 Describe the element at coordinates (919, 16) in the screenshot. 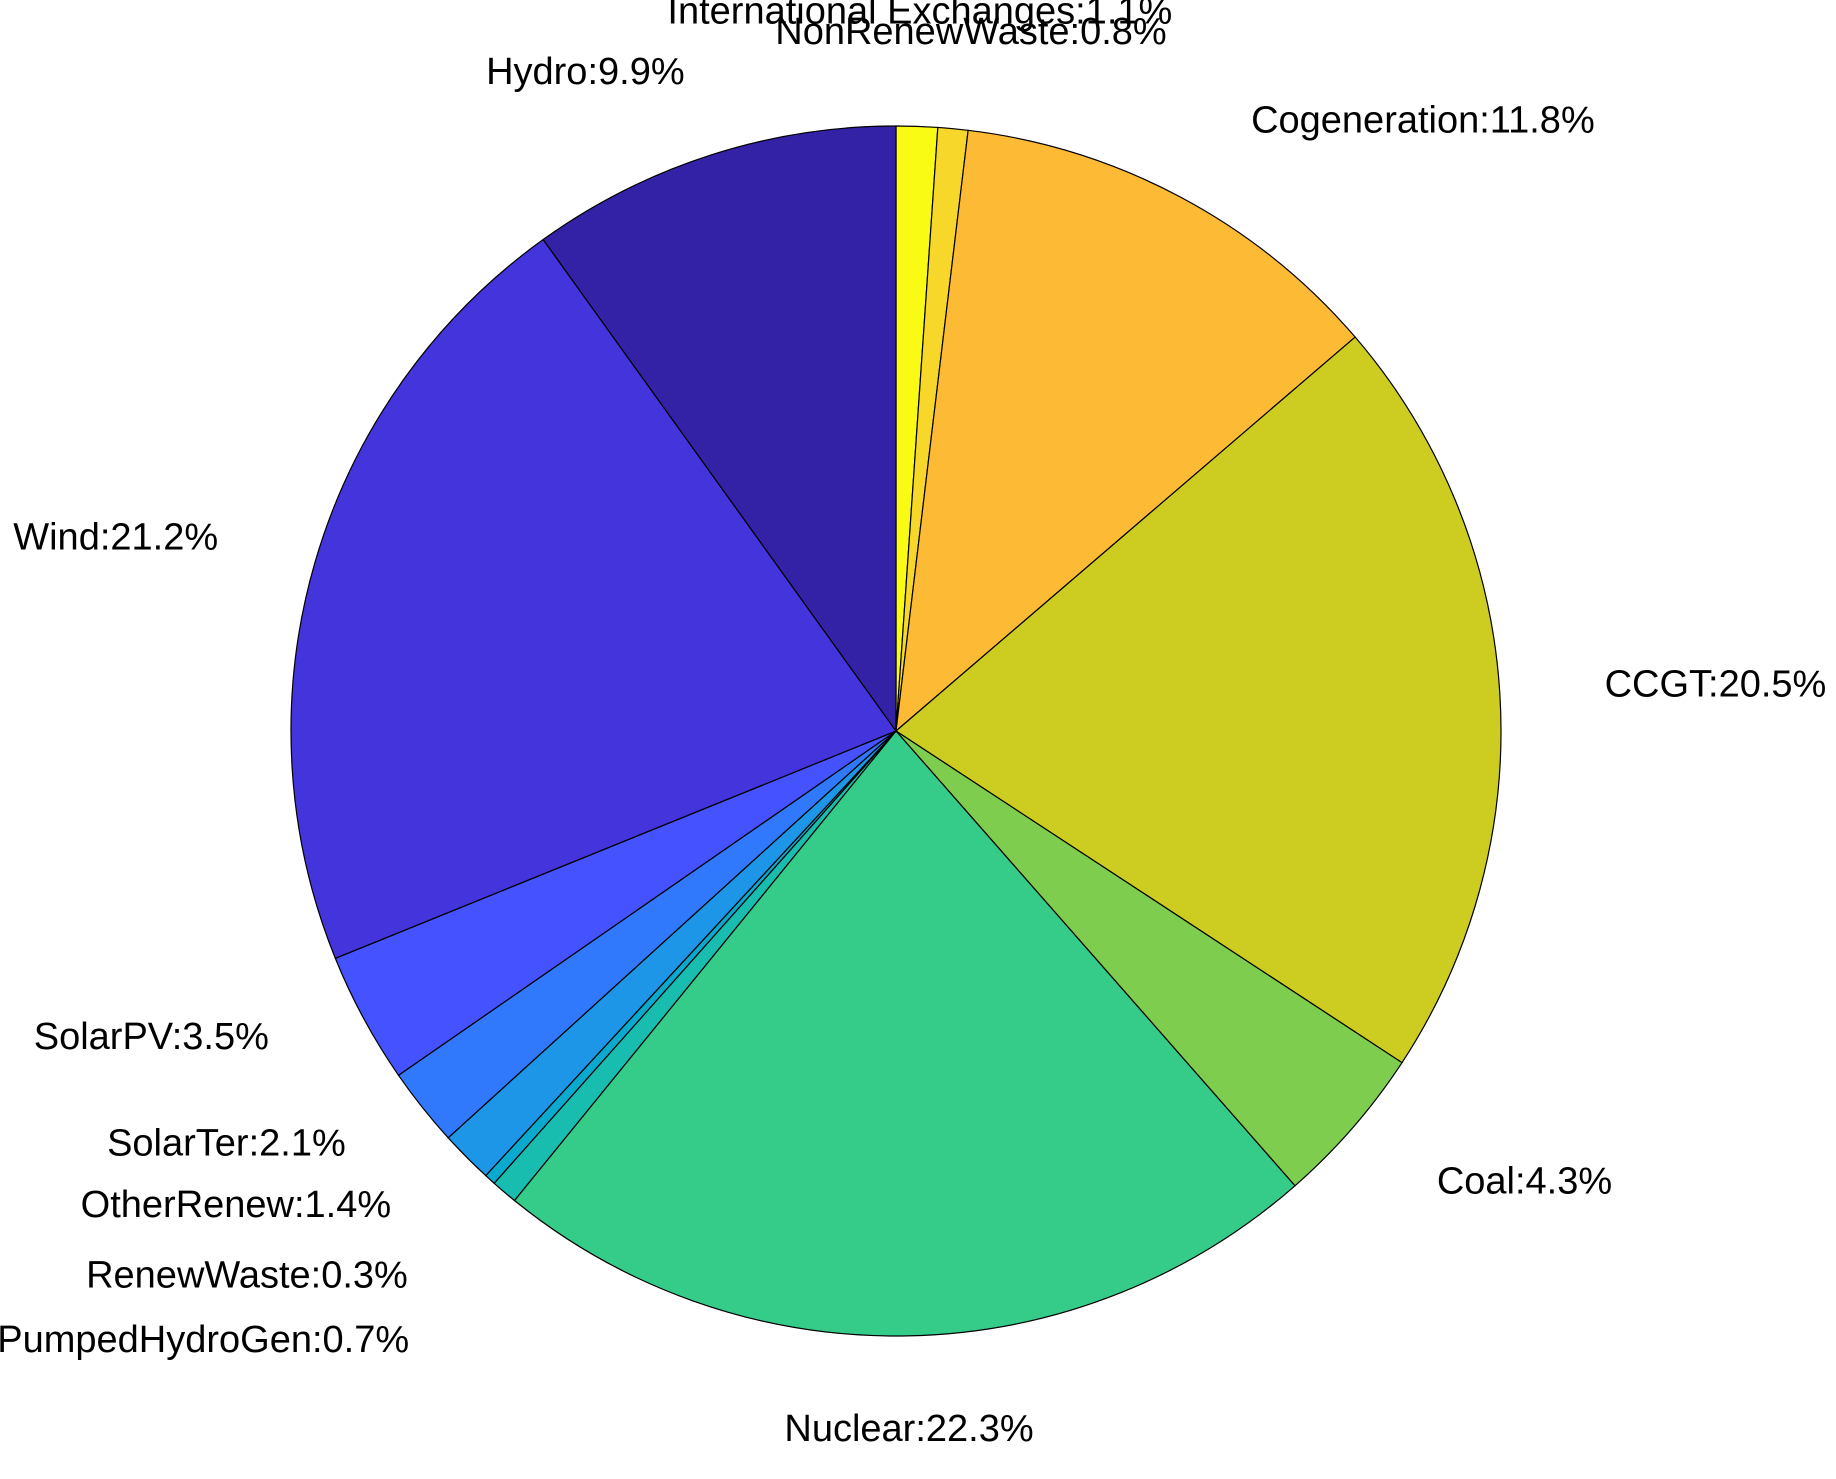

I see `pie-label-international-exchanges: International Exchanges:1.1%` at that location.